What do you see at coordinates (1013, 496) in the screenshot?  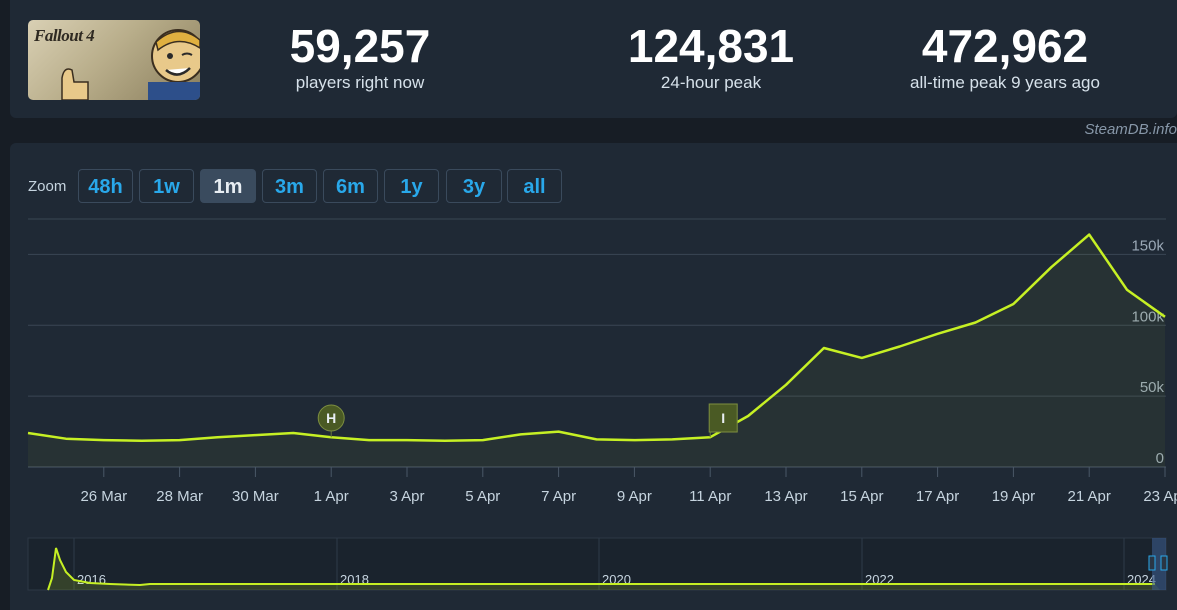 I see `x-tick-label: 19 Apr` at bounding box center [1013, 496].